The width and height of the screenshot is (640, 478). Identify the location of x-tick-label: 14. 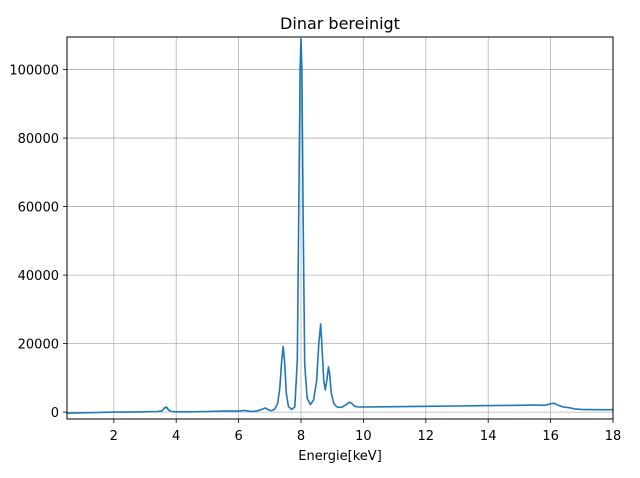
(488, 436).